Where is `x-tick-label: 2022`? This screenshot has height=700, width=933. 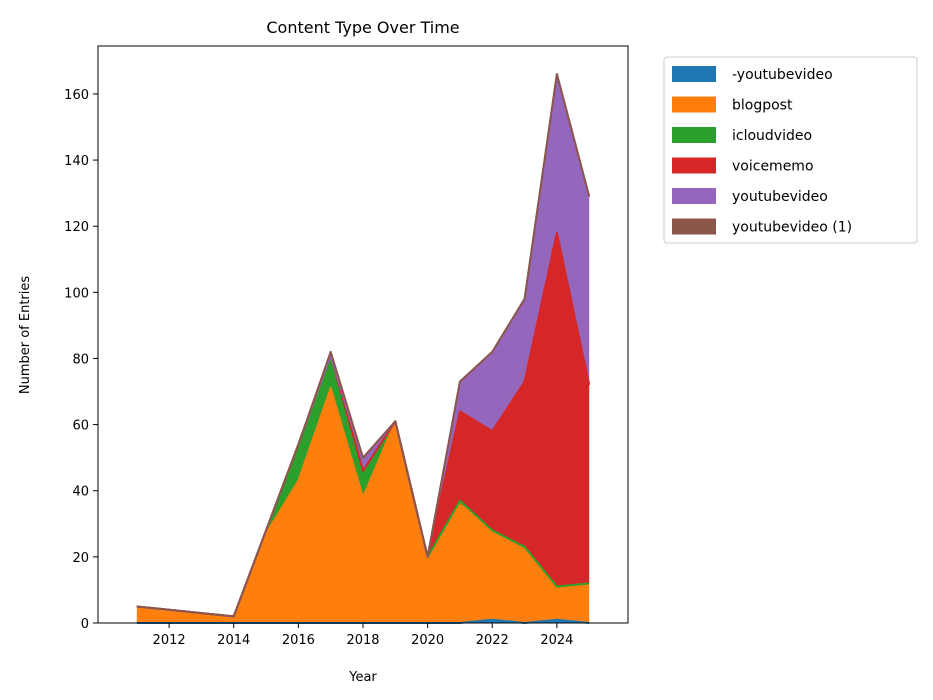 x-tick-label: 2022 is located at coordinates (492, 640).